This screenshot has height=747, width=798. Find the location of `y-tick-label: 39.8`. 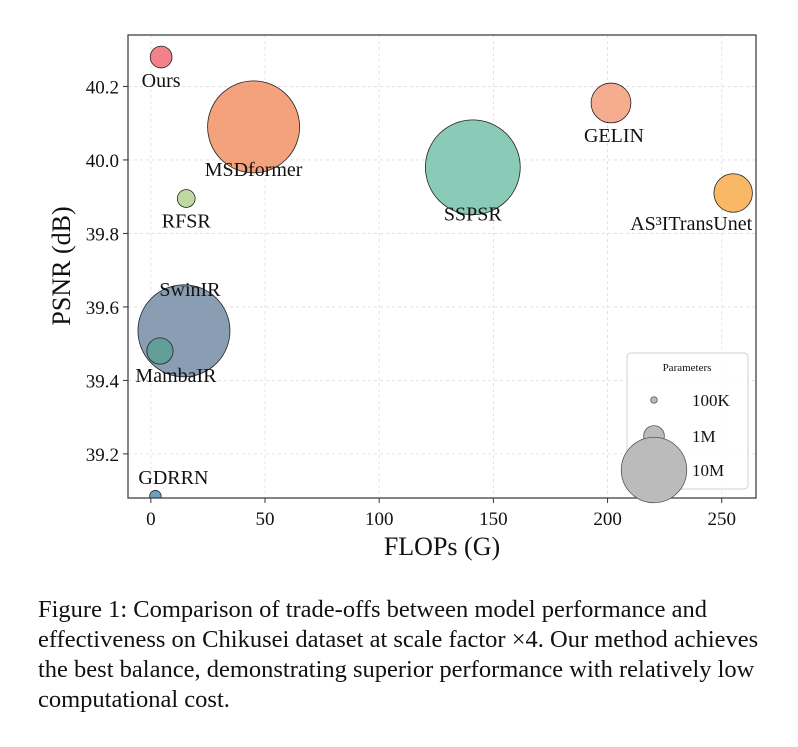

y-tick-label: 39.8 is located at coordinates (102, 234).